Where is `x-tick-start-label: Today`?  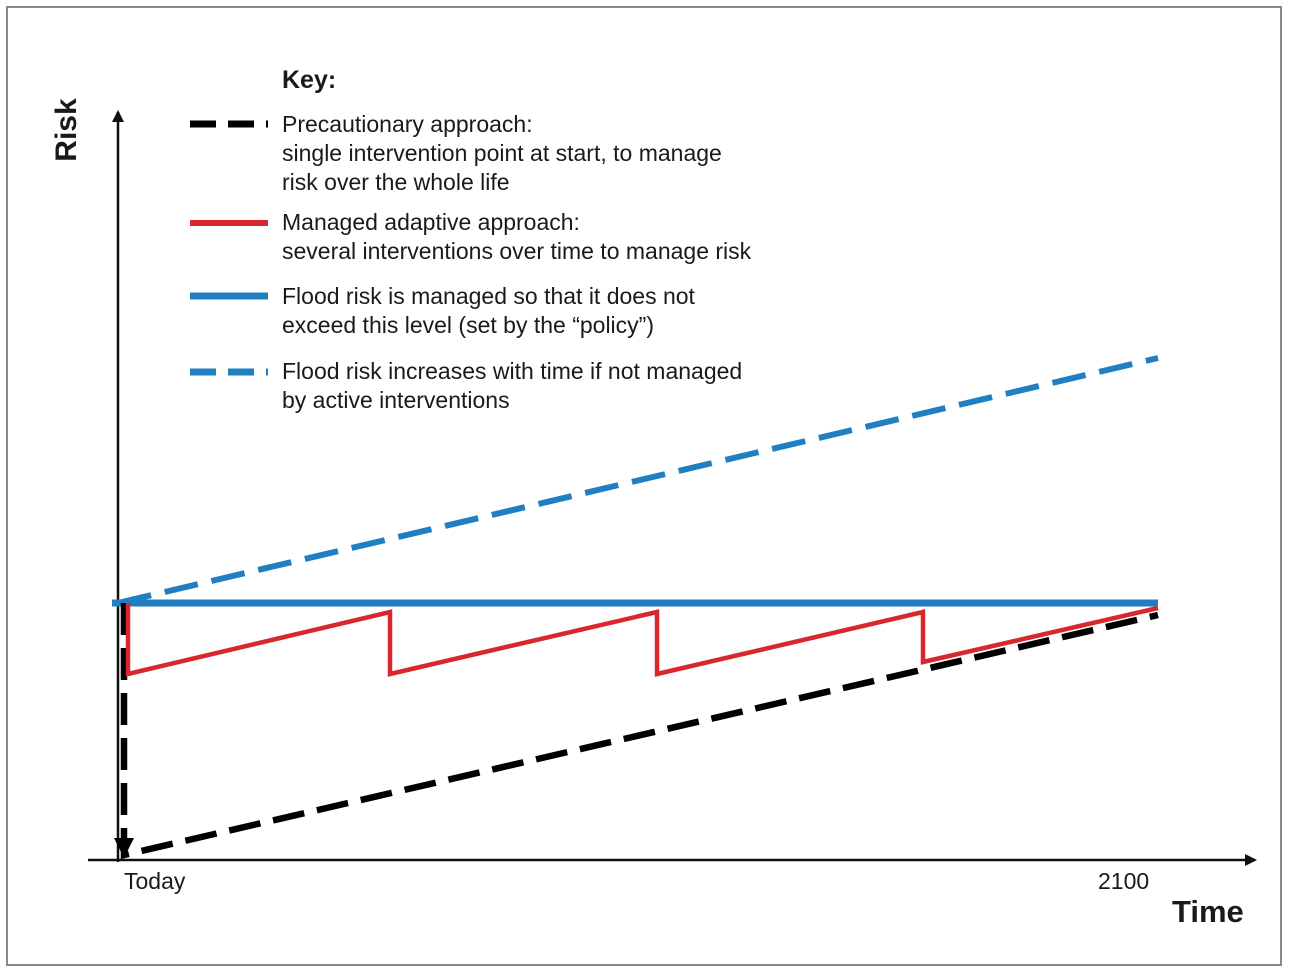 x-tick-start-label: Today is located at coordinates (155, 881).